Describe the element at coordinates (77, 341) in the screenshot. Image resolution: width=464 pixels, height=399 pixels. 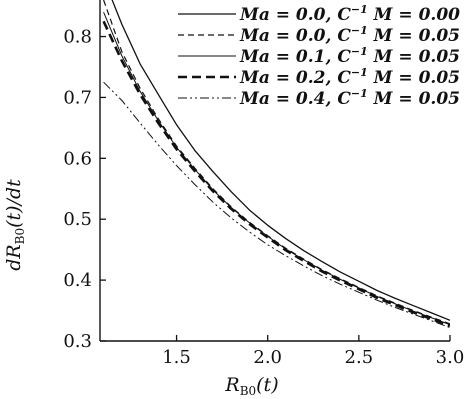
I see `y-tick-label: 0.3` at that location.